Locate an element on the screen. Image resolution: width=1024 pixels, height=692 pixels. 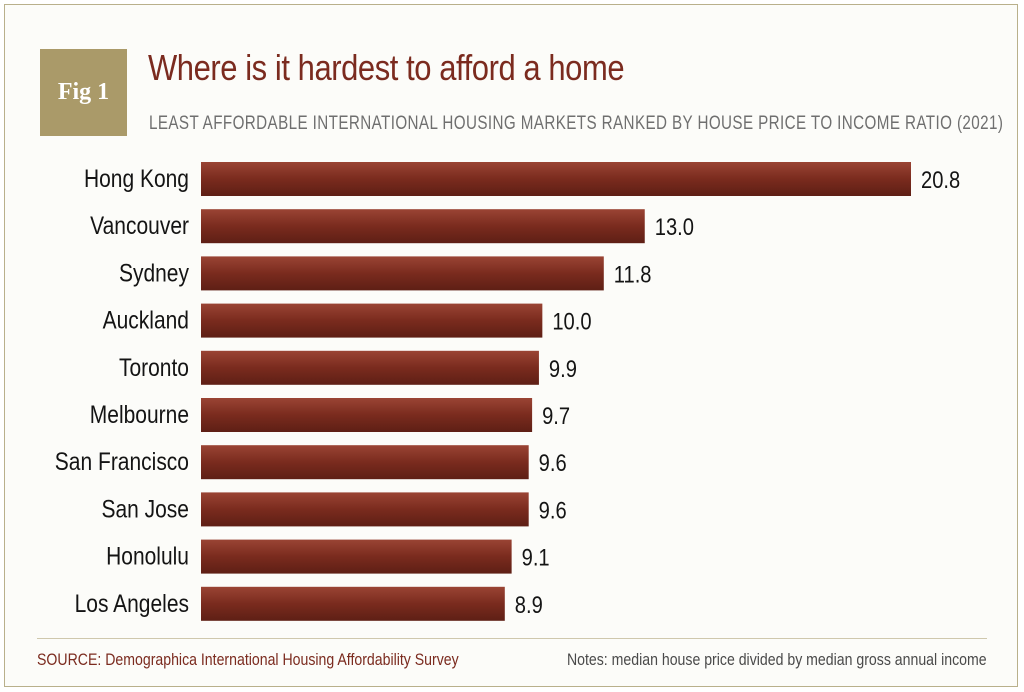
bar-row-hong-kong: Hong Kong 20.8 is located at coordinates (522, 179).